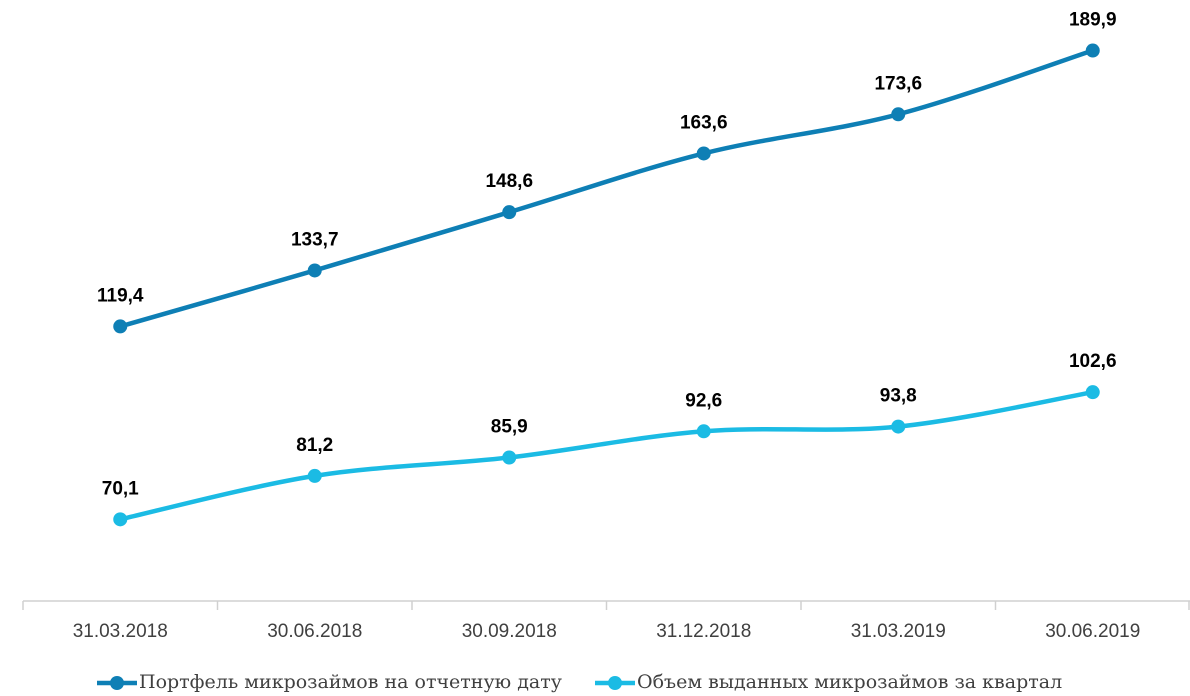  I want to click on data-label: 173,6, so click(898, 83).